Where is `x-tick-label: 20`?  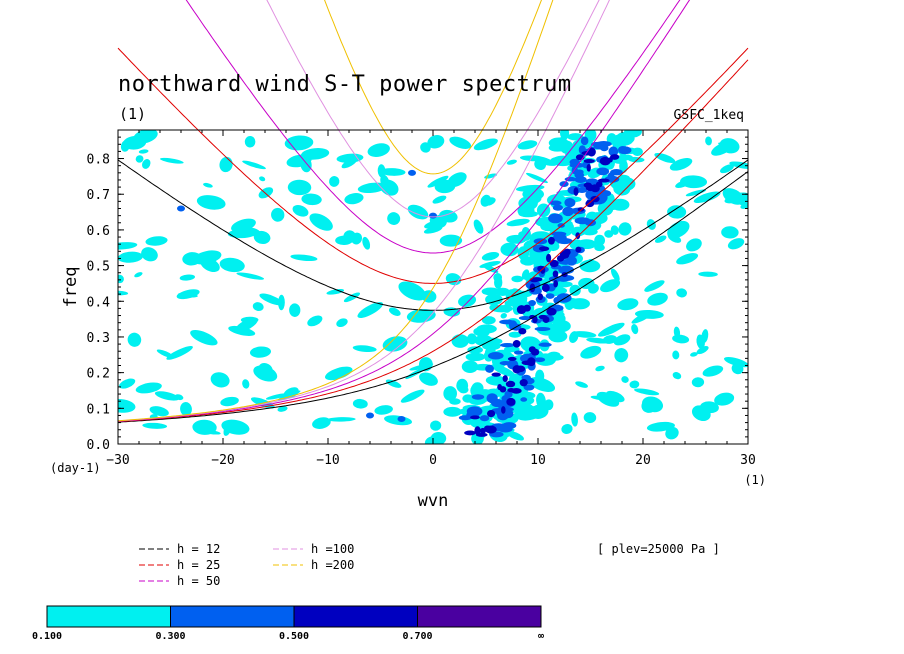
x-tick-label: 20 is located at coordinates (643, 460).